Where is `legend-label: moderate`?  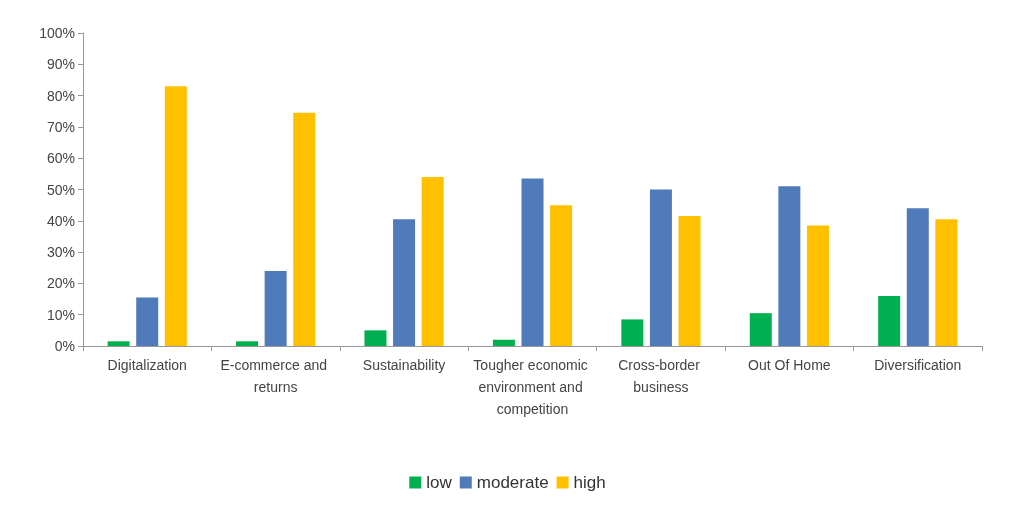
legend-label: moderate is located at coordinates (512, 482).